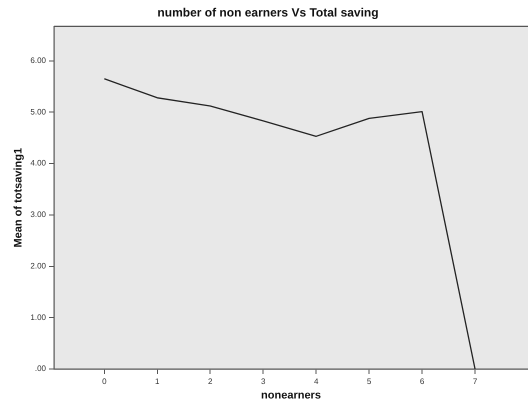 This screenshot has width=528, height=406. What do you see at coordinates (291, 395) in the screenshot?
I see `x-axis-title: nonearners` at bounding box center [291, 395].